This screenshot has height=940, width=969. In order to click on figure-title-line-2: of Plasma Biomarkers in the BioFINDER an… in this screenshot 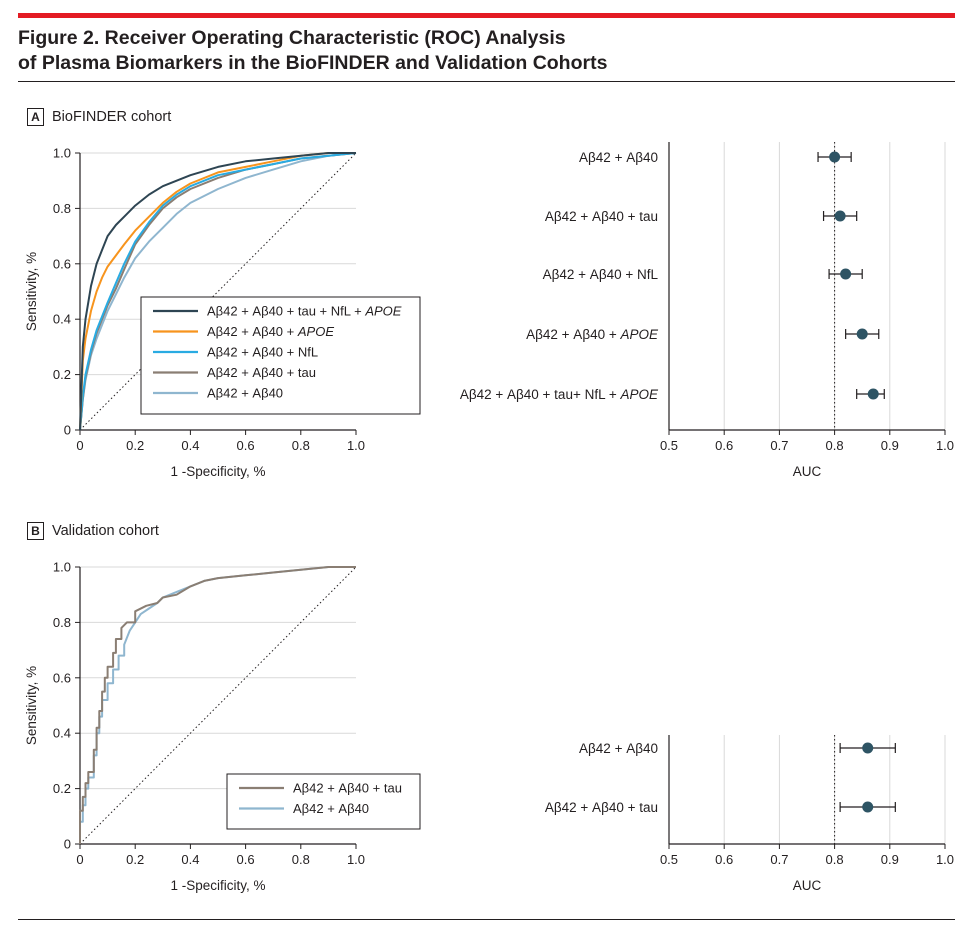, I will do `click(313, 63)`.